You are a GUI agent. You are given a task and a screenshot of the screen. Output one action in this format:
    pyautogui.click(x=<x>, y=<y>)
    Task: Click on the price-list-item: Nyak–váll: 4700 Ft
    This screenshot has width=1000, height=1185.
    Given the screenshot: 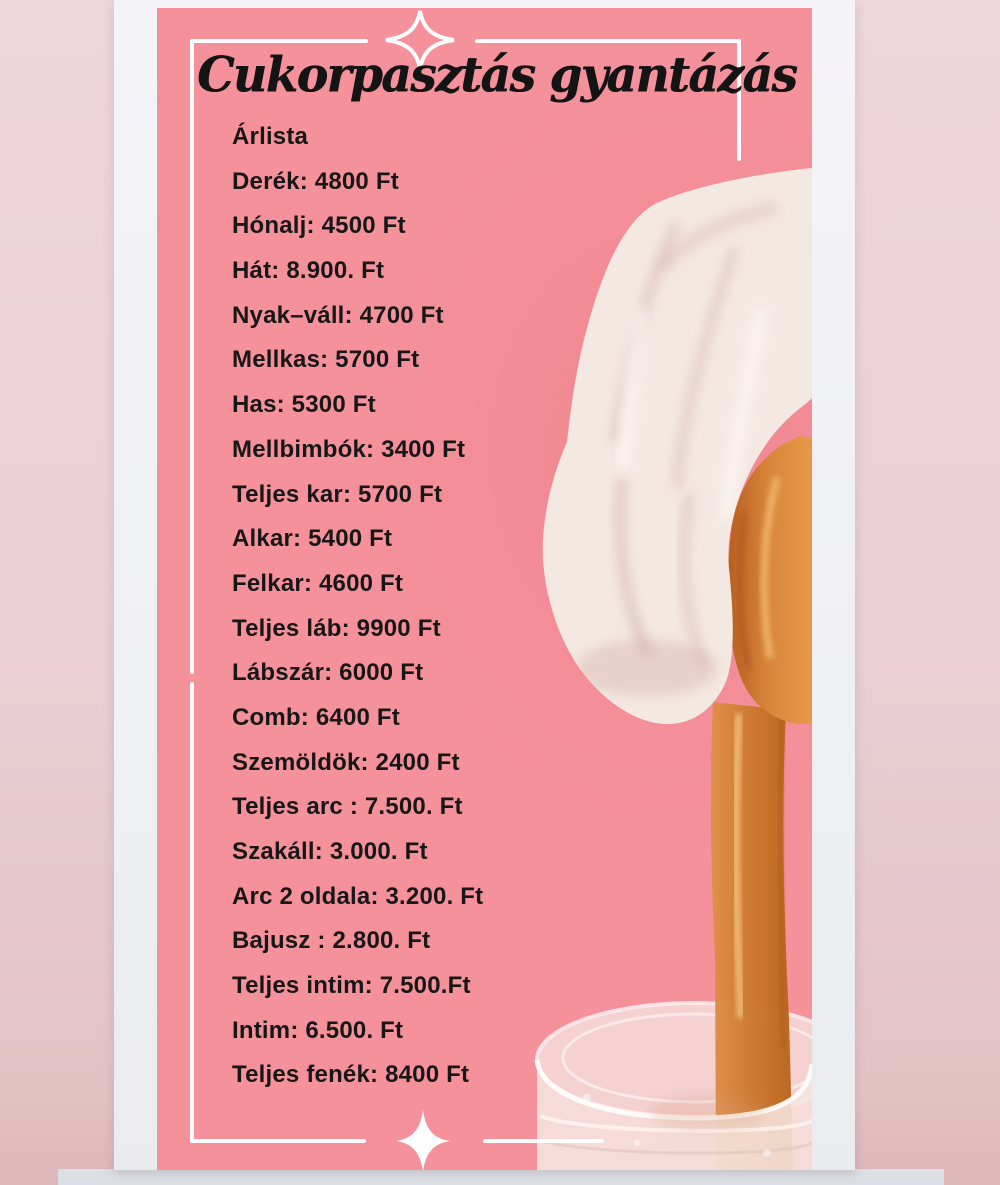 What is the action you would take?
    pyautogui.click(x=338, y=315)
    